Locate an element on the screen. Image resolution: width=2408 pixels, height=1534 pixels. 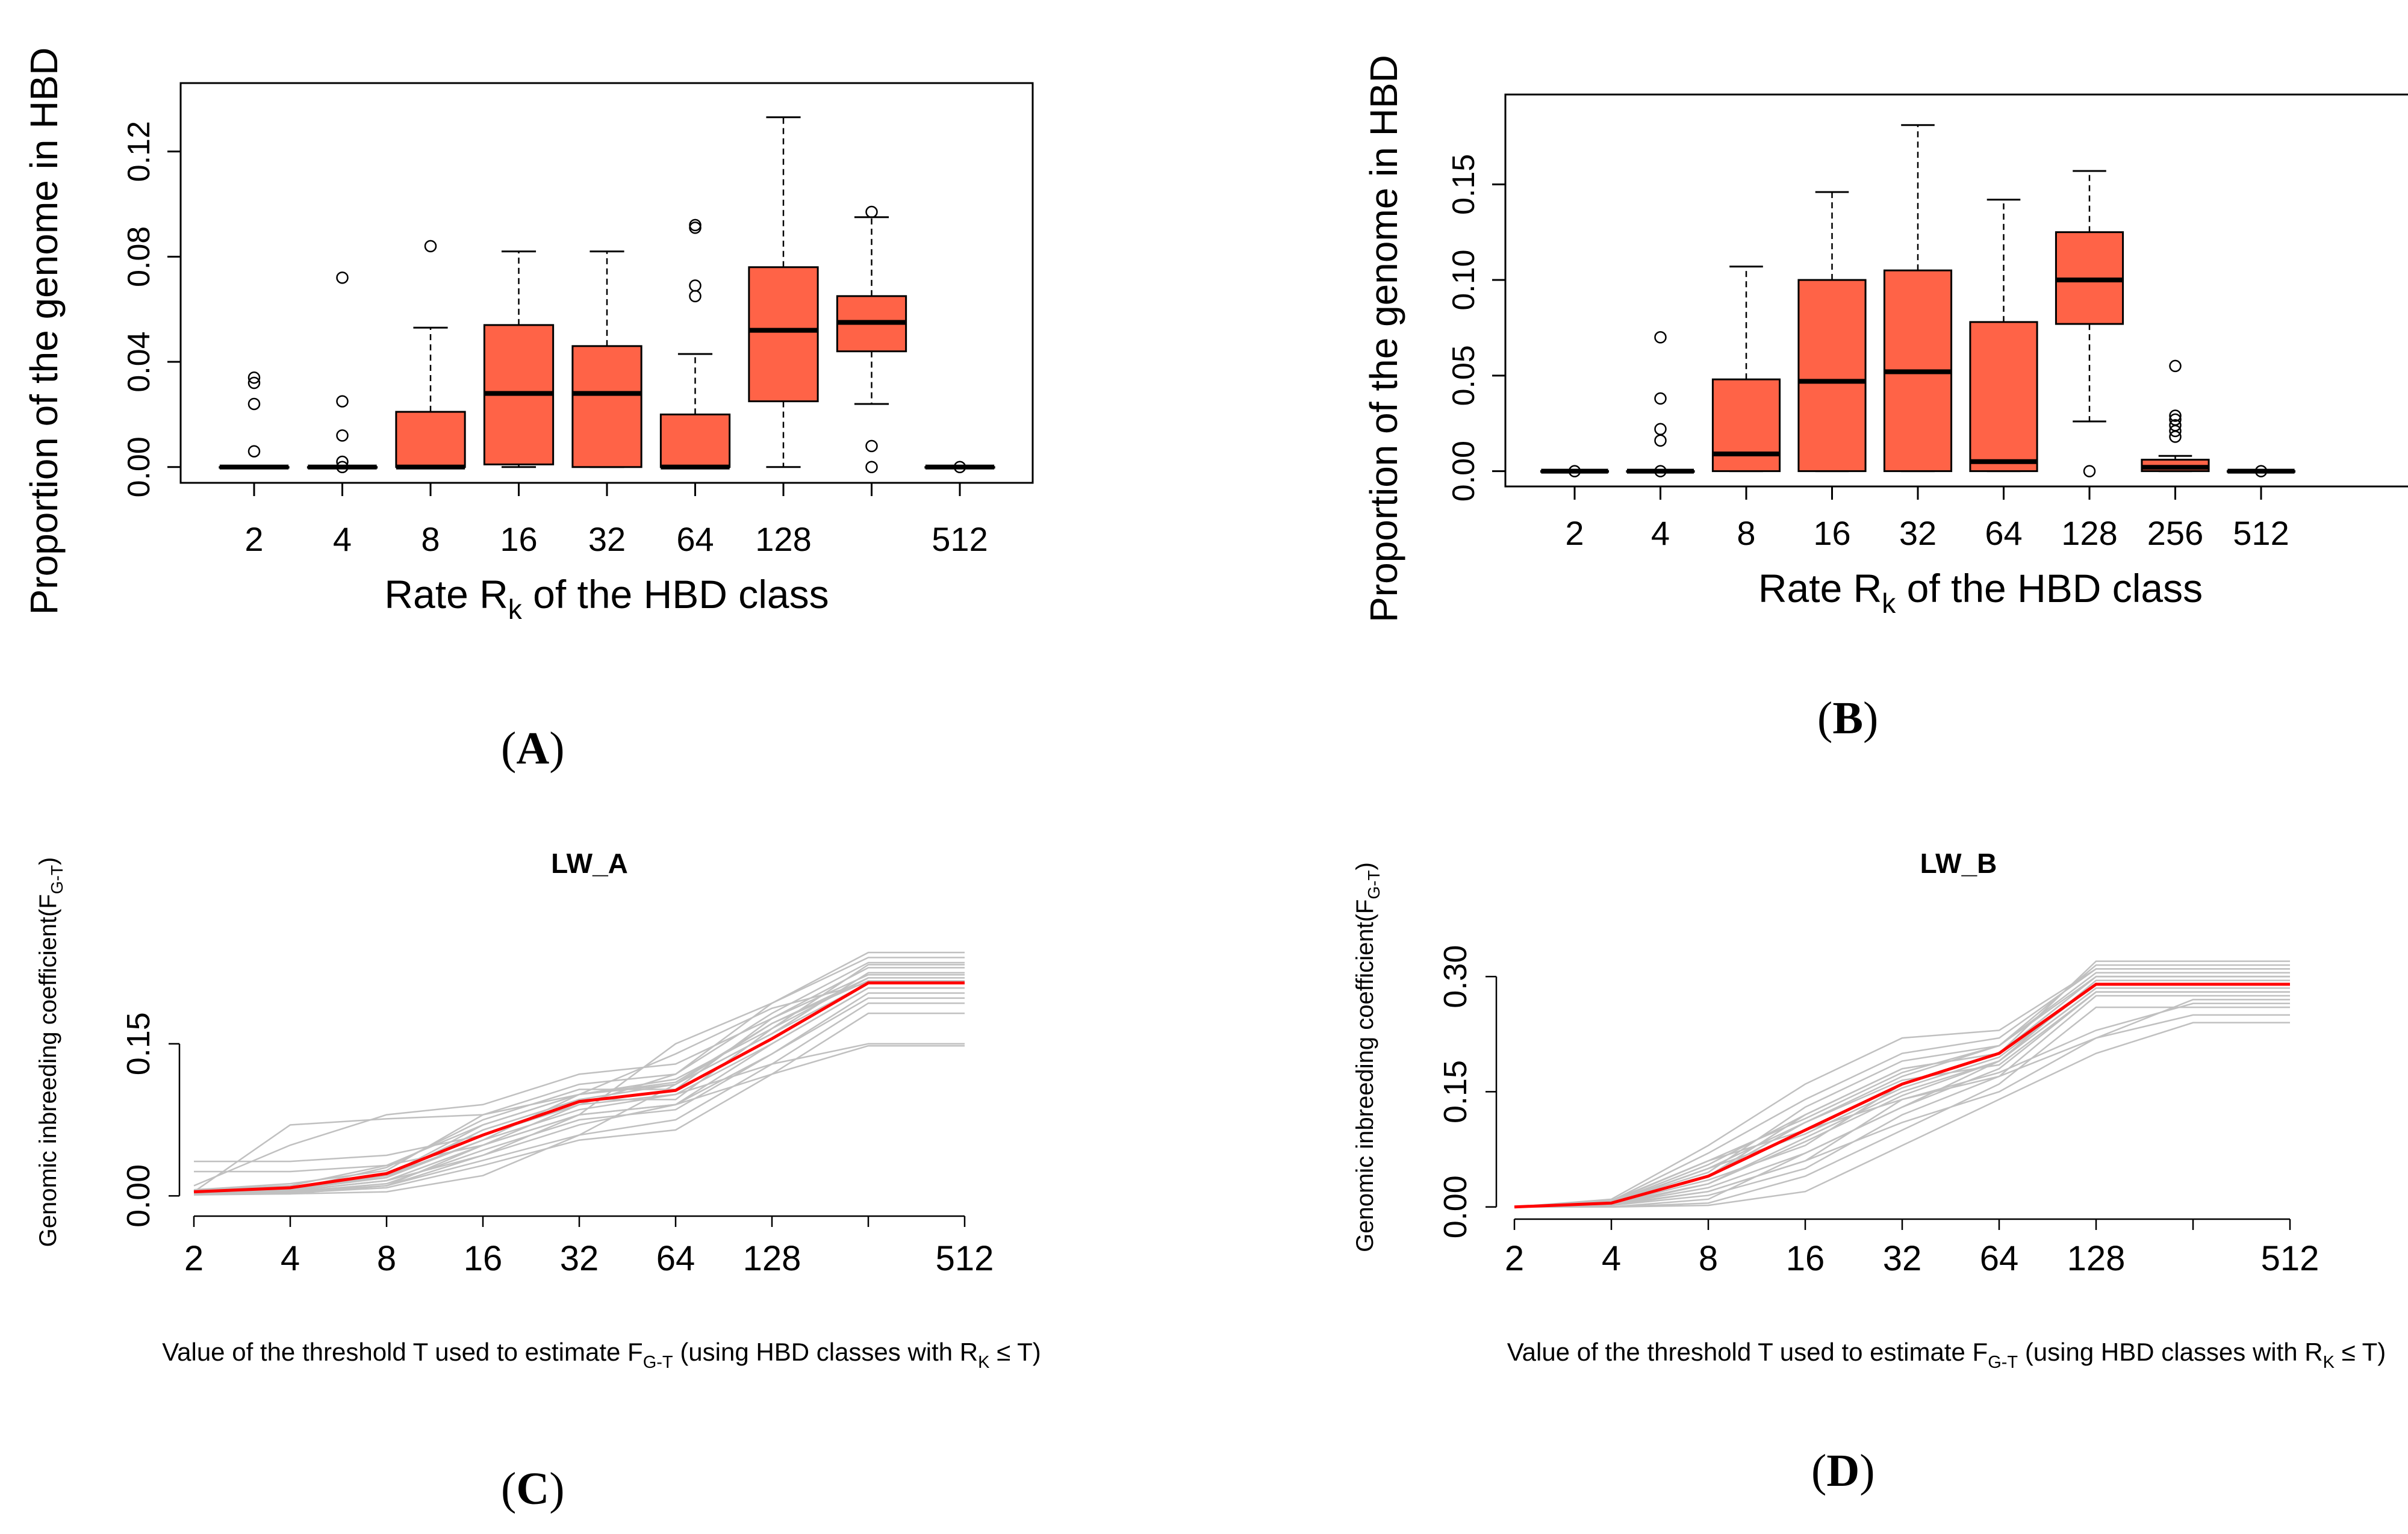
y-axis-label-a: Proportion of the genome in HBD is located at coordinates (44, 331).